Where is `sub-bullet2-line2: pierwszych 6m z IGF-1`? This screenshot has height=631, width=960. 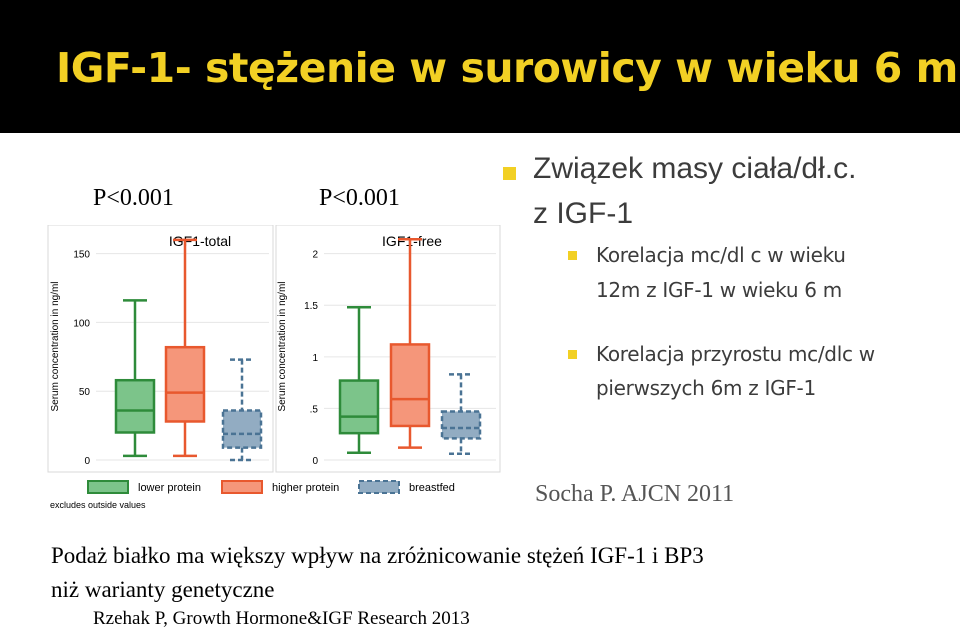 sub-bullet2-line2: pierwszych 6m z IGF-1 is located at coordinates (706, 388).